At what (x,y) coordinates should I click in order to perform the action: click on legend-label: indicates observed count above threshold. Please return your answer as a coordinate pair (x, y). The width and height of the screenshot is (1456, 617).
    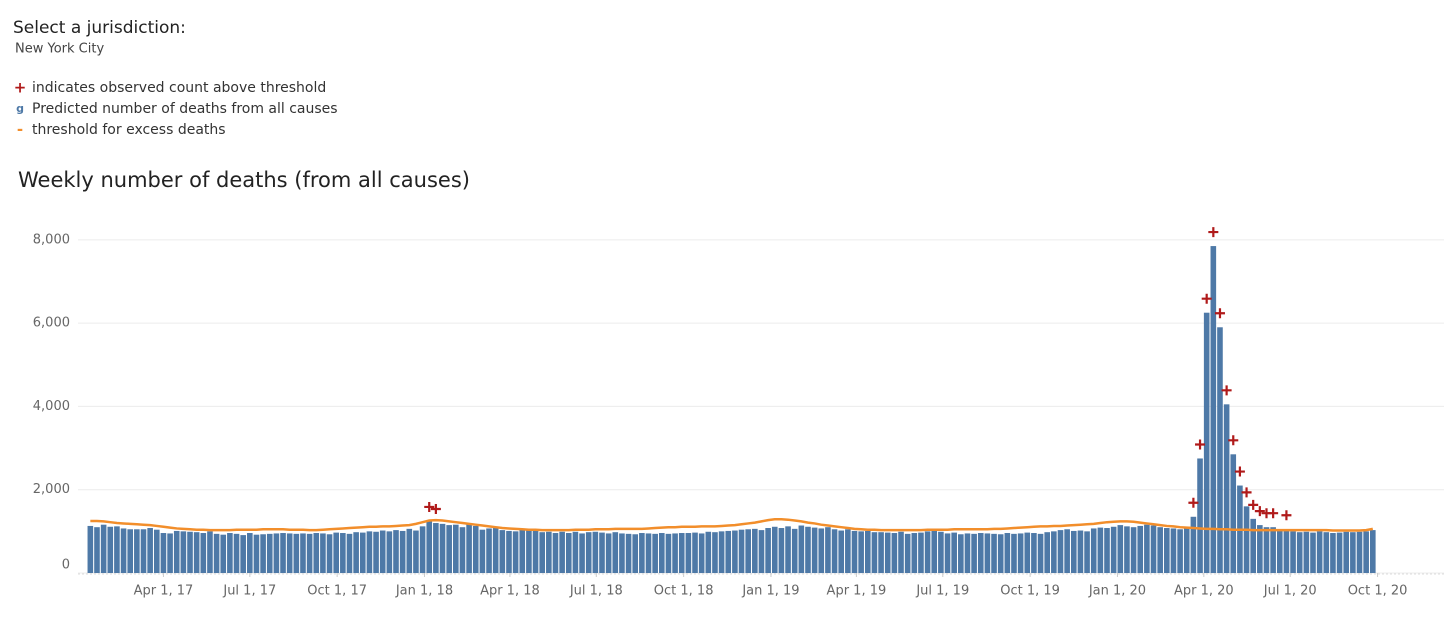
    Looking at the image, I should click on (179, 88).